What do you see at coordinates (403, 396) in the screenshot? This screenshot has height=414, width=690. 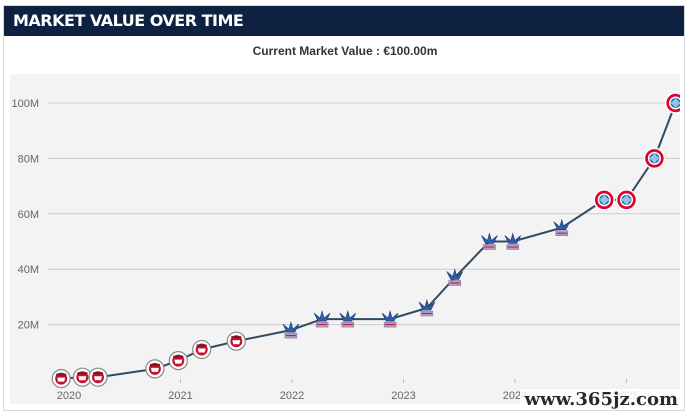 I see `x-tick-label: 2023` at bounding box center [403, 396].